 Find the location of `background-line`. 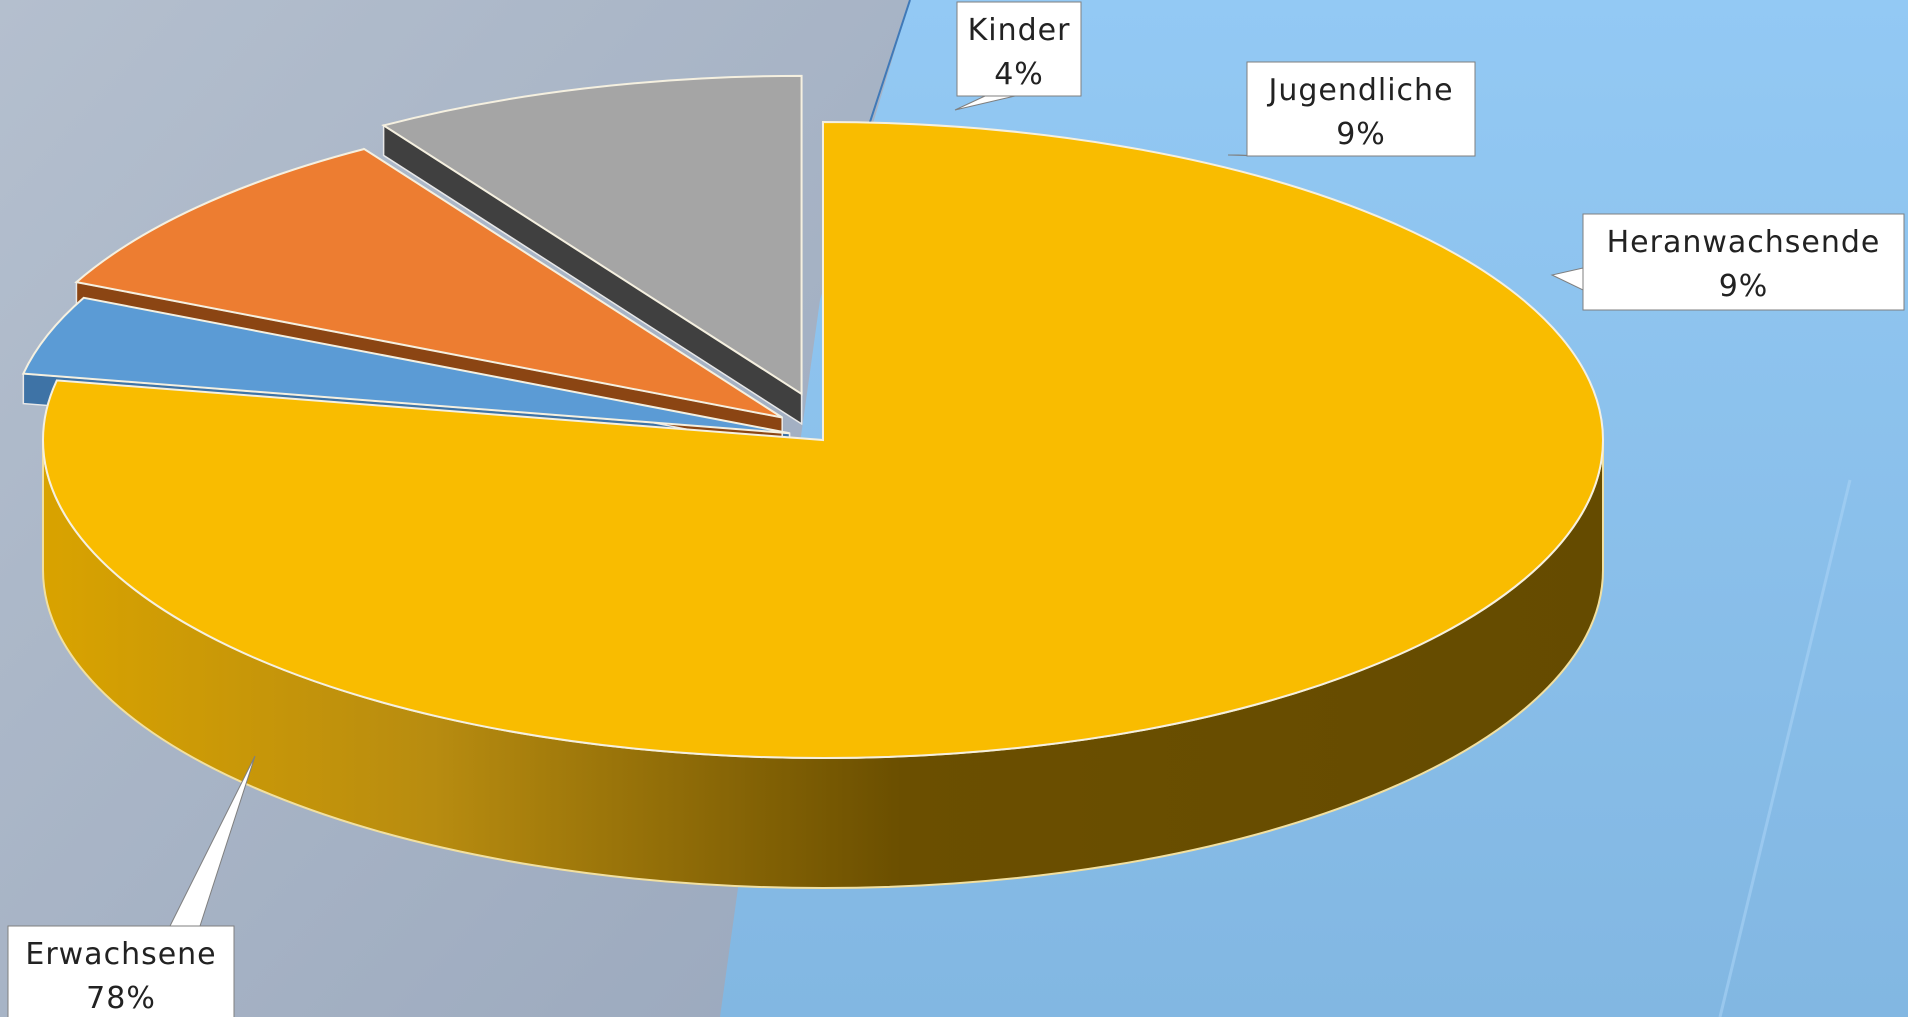

background-line is located at coordinates (1785, 748).